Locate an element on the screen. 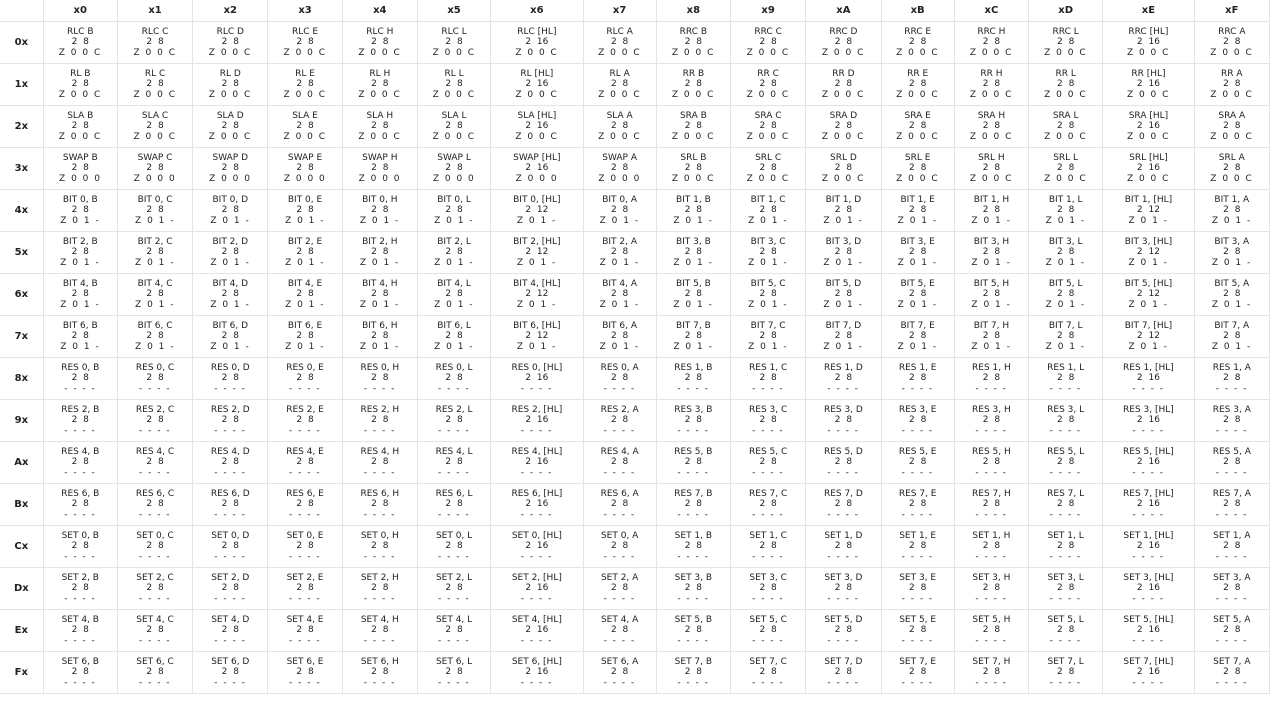 The width and height of the screenshot is (1270, 702). column-header-xe: xE is located at coordinates (1148, 11).